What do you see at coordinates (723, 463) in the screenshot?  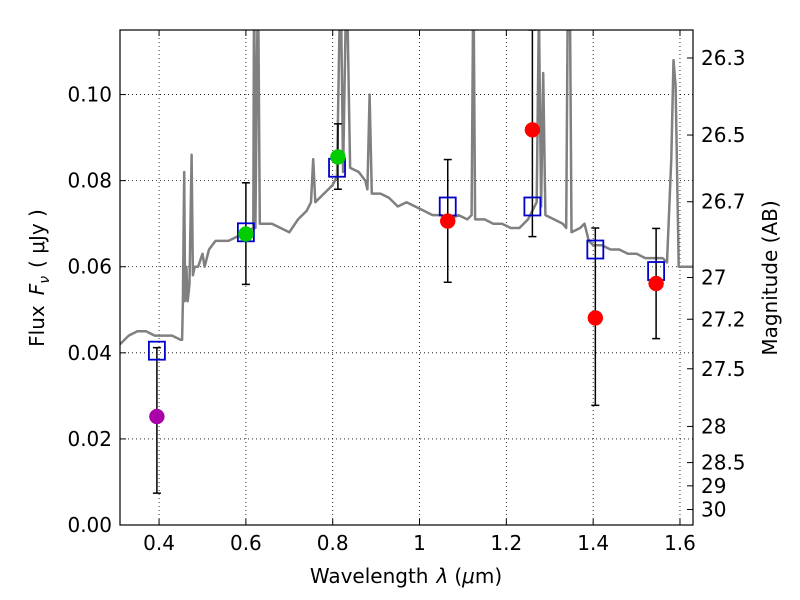 I see `y2-tick-label: 28.5` at bounding box center [723, 463].